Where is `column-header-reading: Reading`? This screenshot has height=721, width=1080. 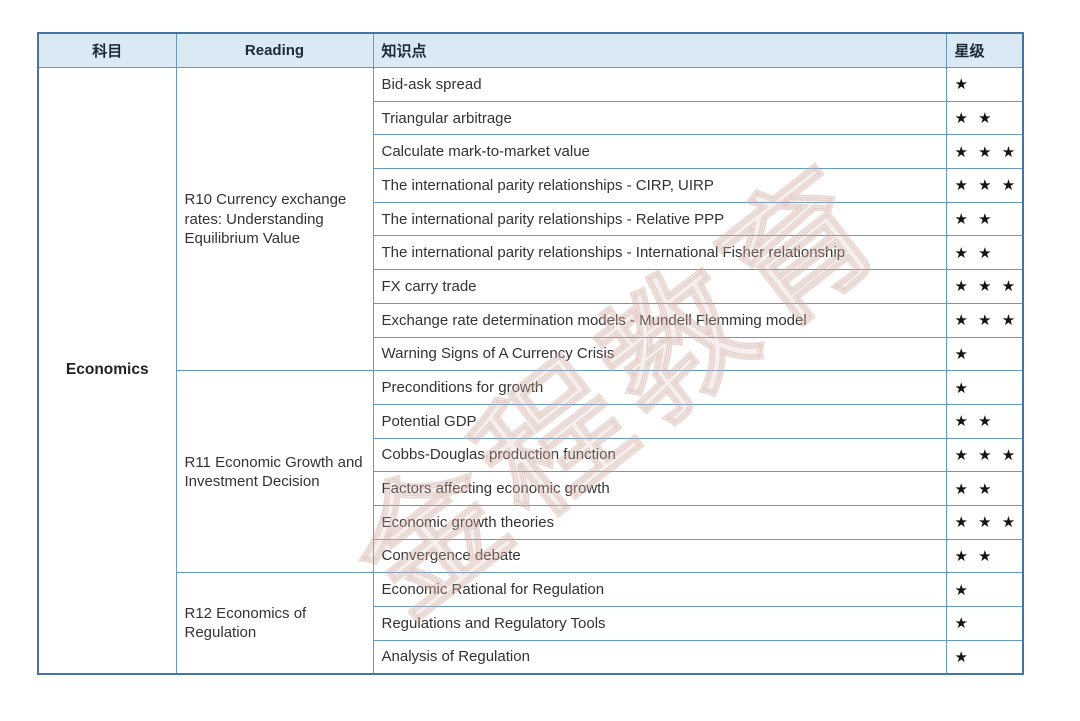
column-header-reading: Reading is located at coordinates (274, 50).